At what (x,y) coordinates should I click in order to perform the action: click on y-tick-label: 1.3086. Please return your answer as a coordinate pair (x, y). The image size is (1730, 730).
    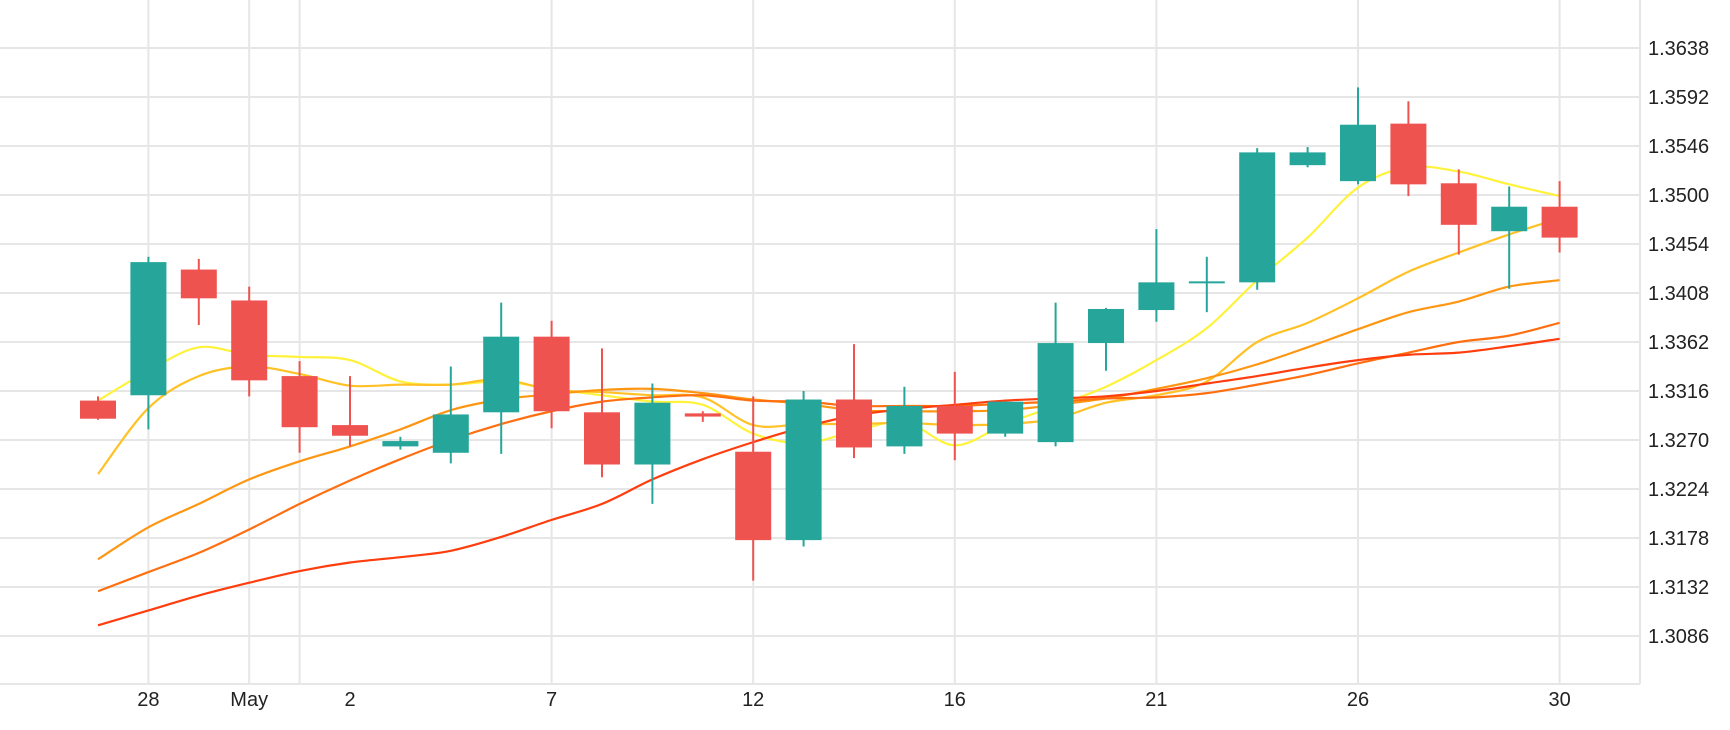
    Looking at the image, I should click on (1678, 637).